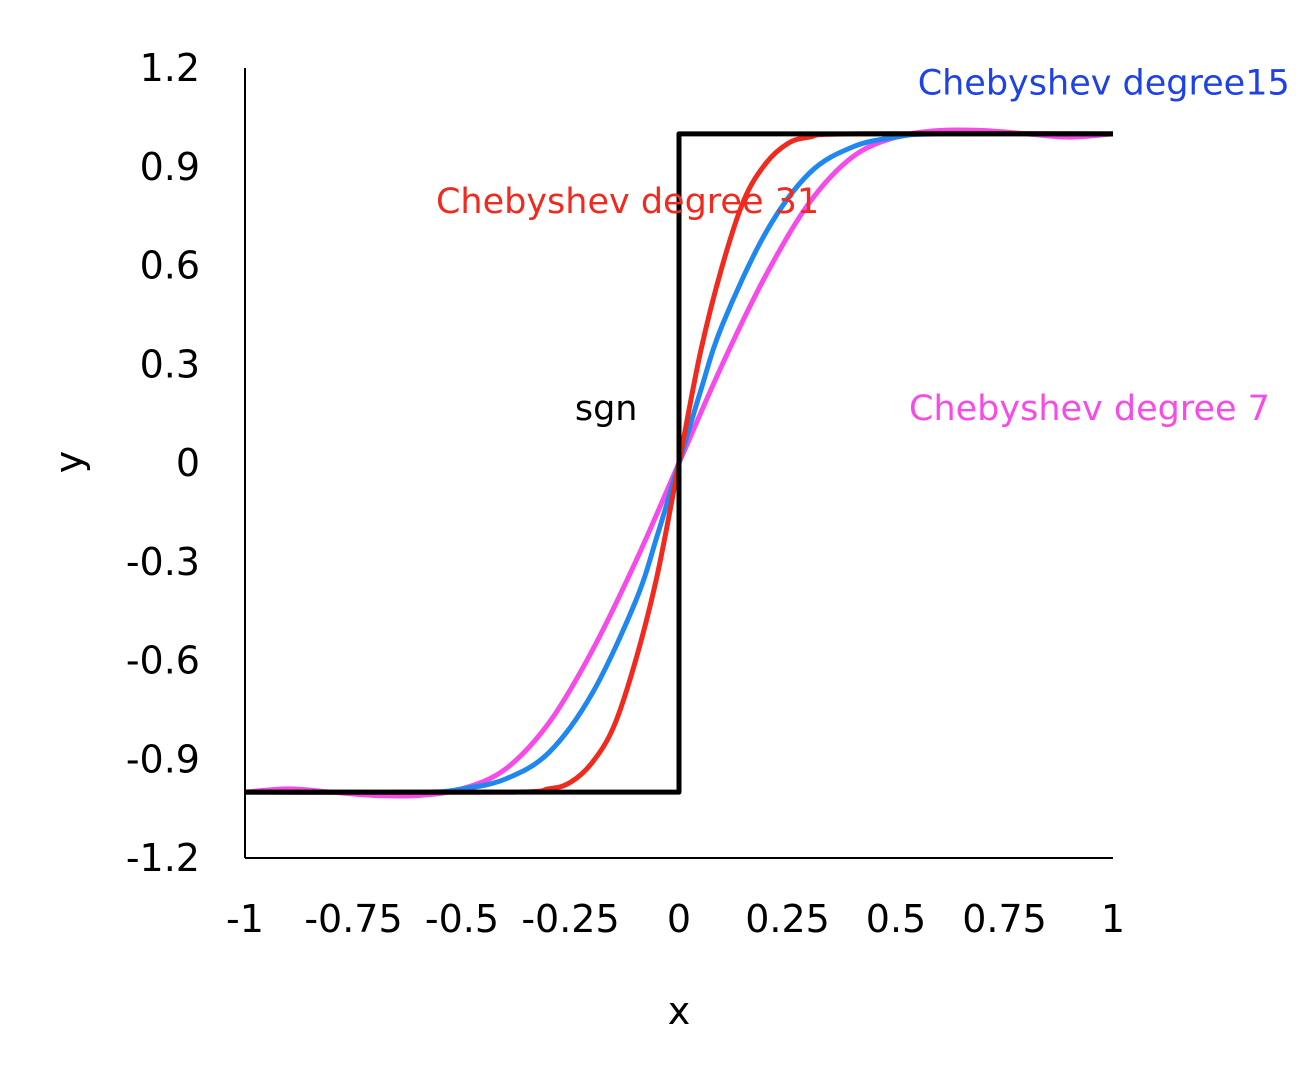 The width and height of the screenshot is (1312, 1078). Describe the element at coordinates (170, 266) in the screenshot. I see `y-tick-label: 0.6` at that location.